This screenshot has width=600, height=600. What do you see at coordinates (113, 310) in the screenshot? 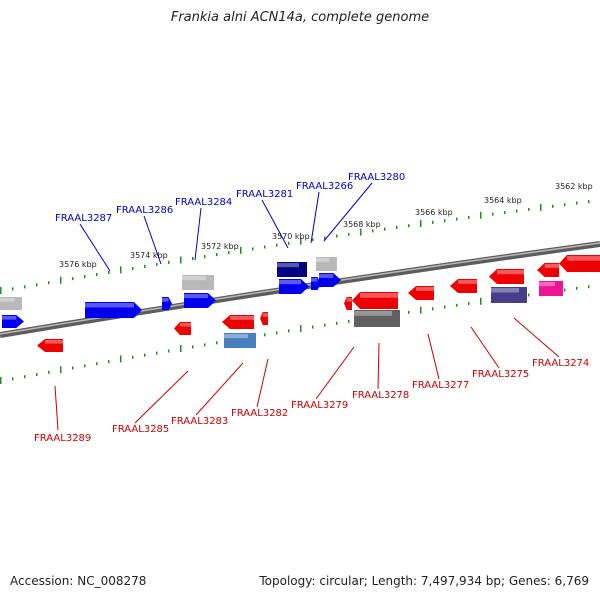
I see `feature-fwd-FRAAL3287` at bounding box center [113, 310].